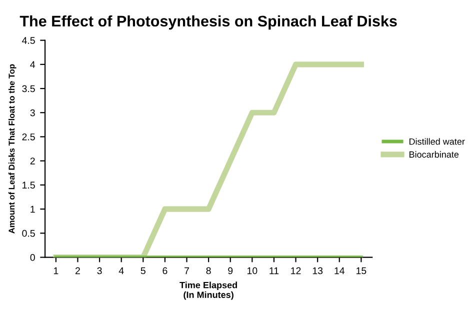  I want to click on x-tick-label: 11, so click(274, 270).